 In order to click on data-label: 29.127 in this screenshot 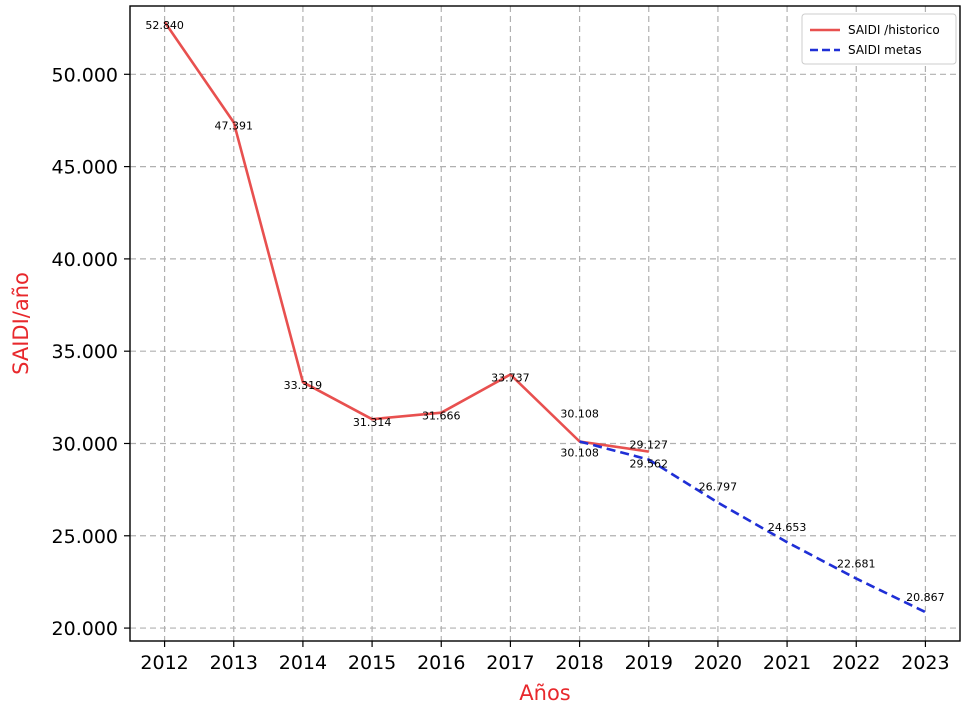, I will do `click(649, 445)`.